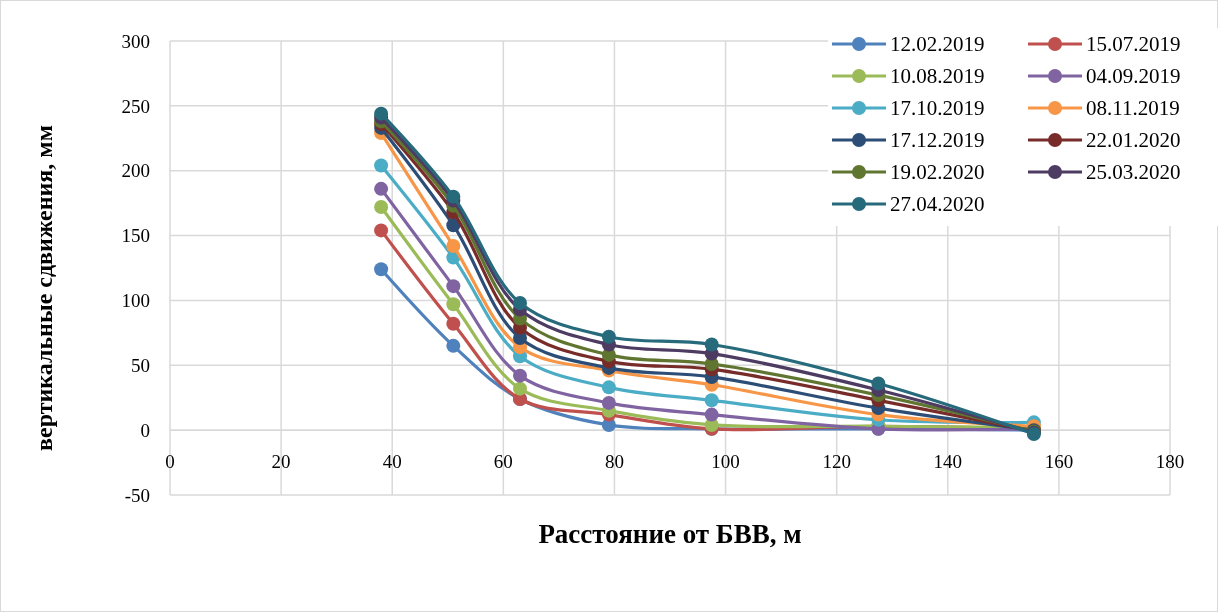 The width and height of the screenshot is (1218, 612). I want to click on legend-label: 08.11.2019, so click(1133, 108).